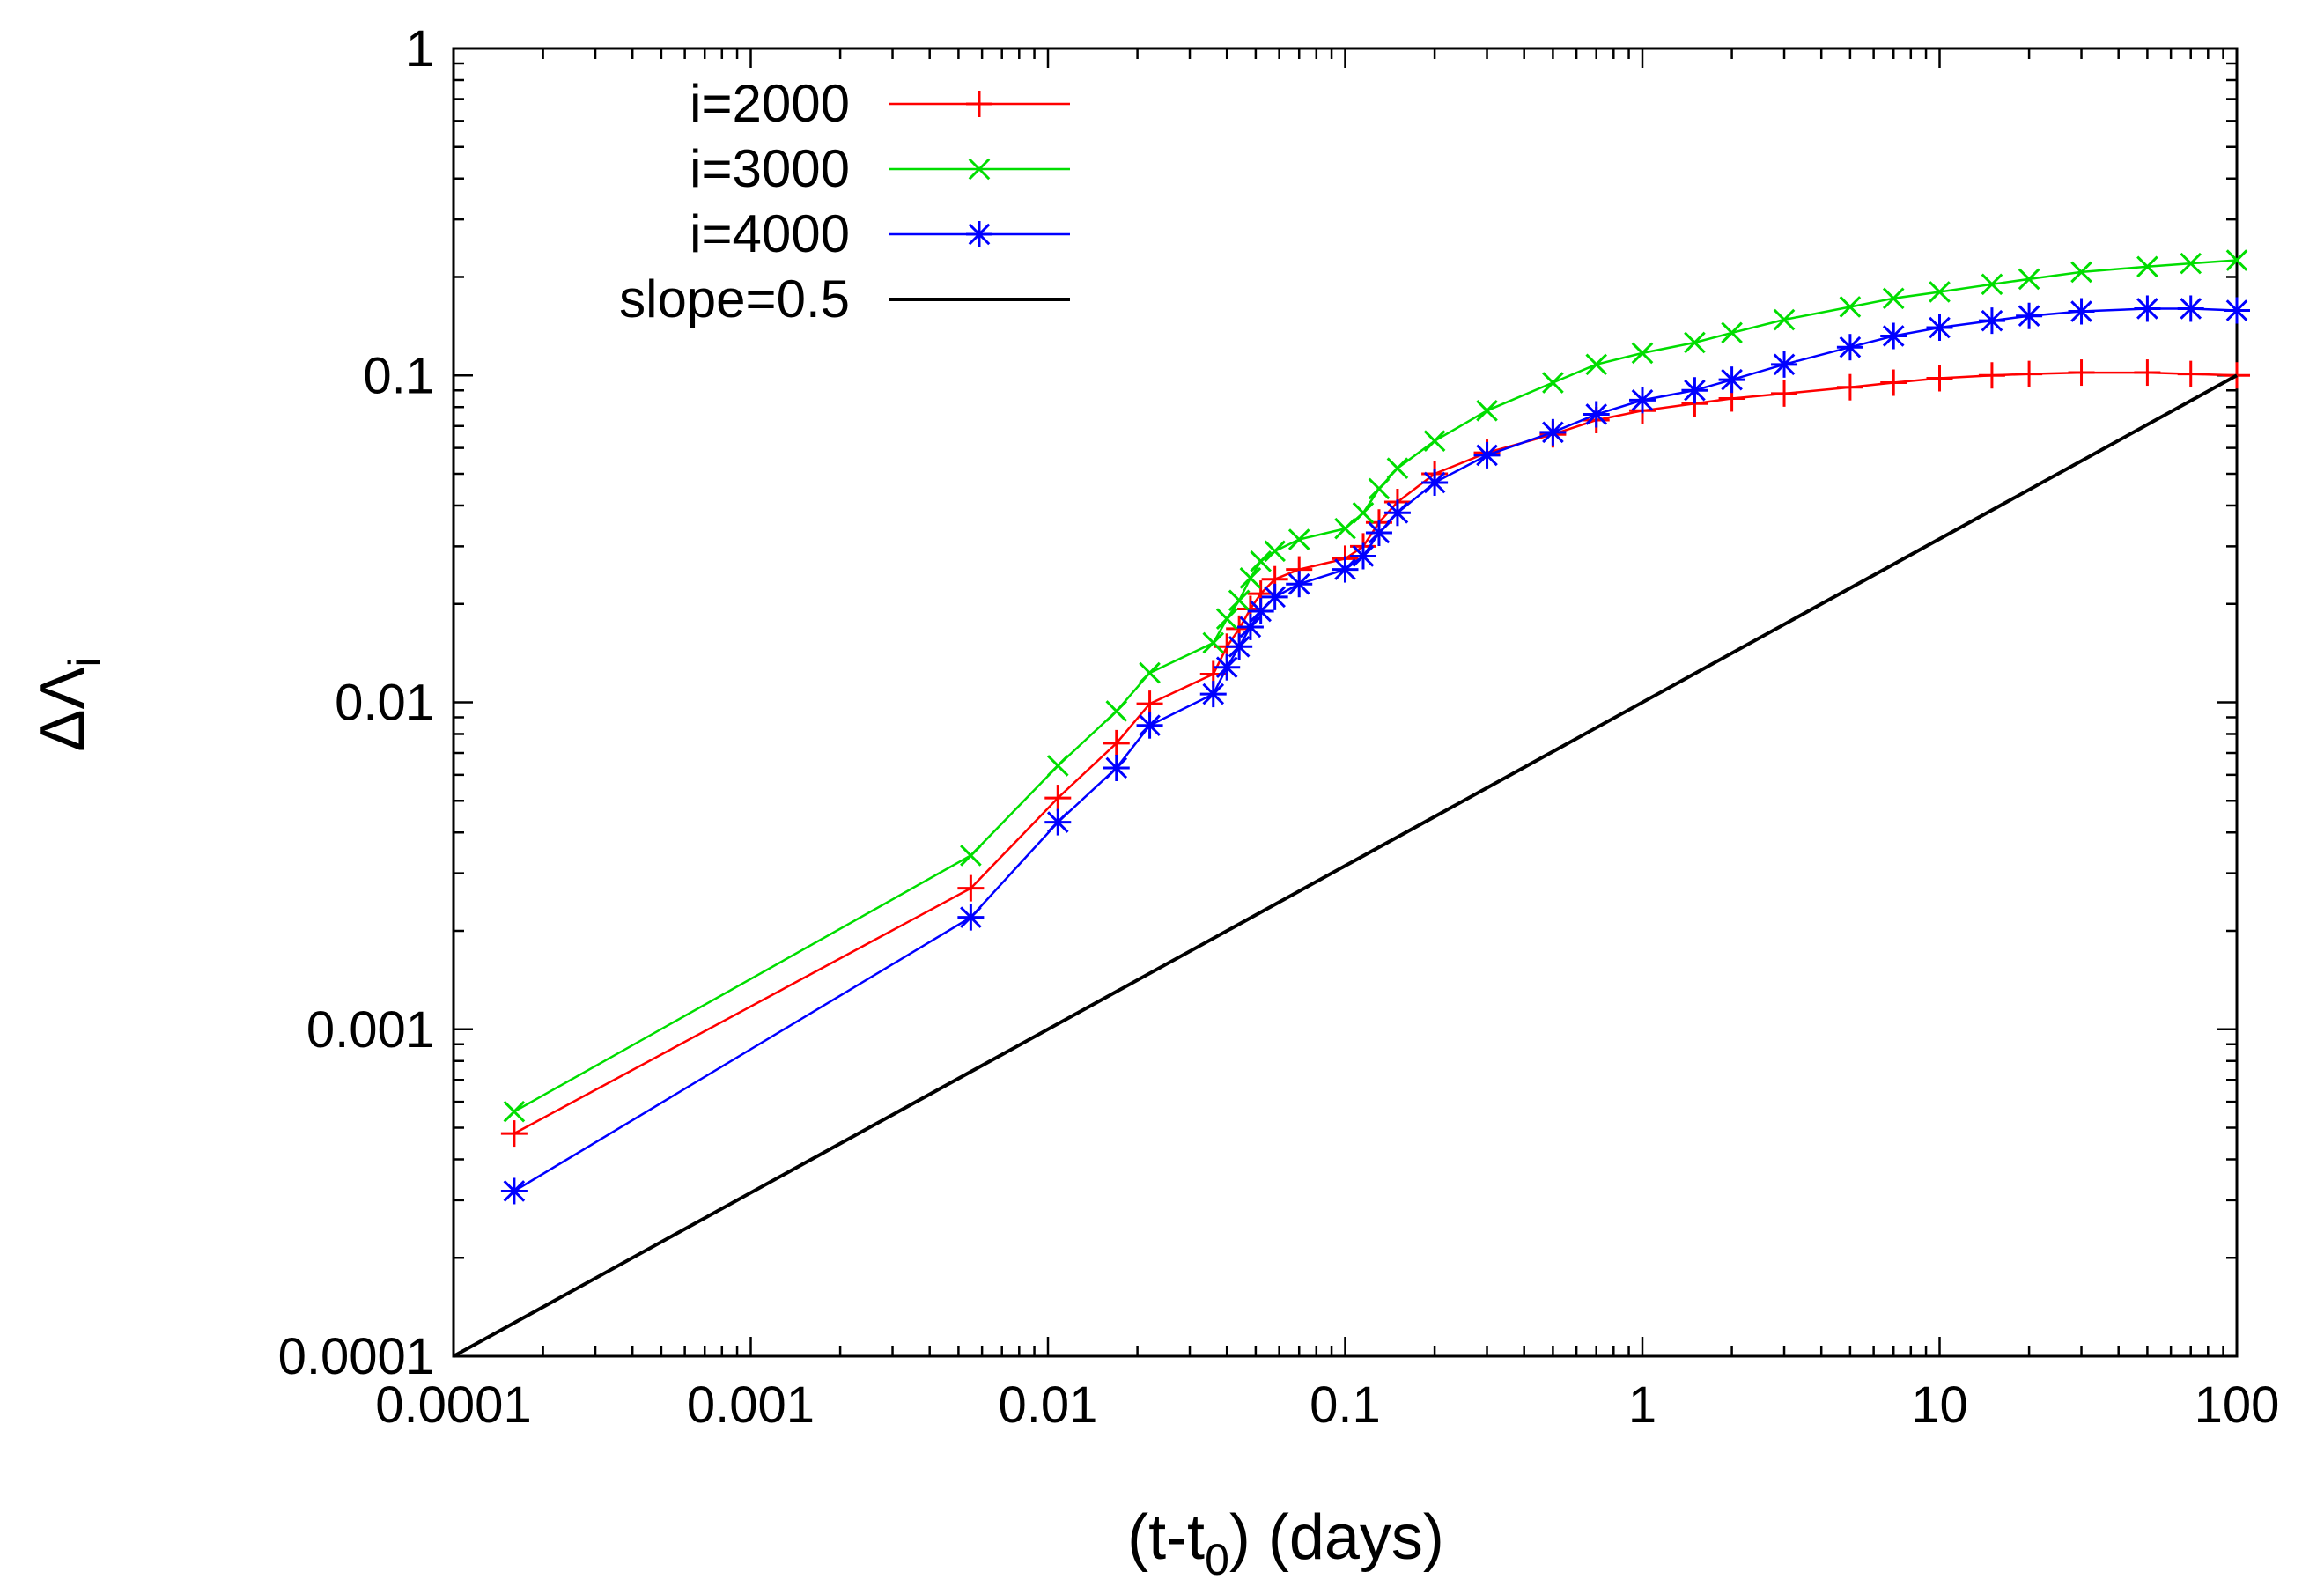 This screenshot has width=2324, height=1594. I want to click on y-tick-label: 0.01, so click(384, 703).